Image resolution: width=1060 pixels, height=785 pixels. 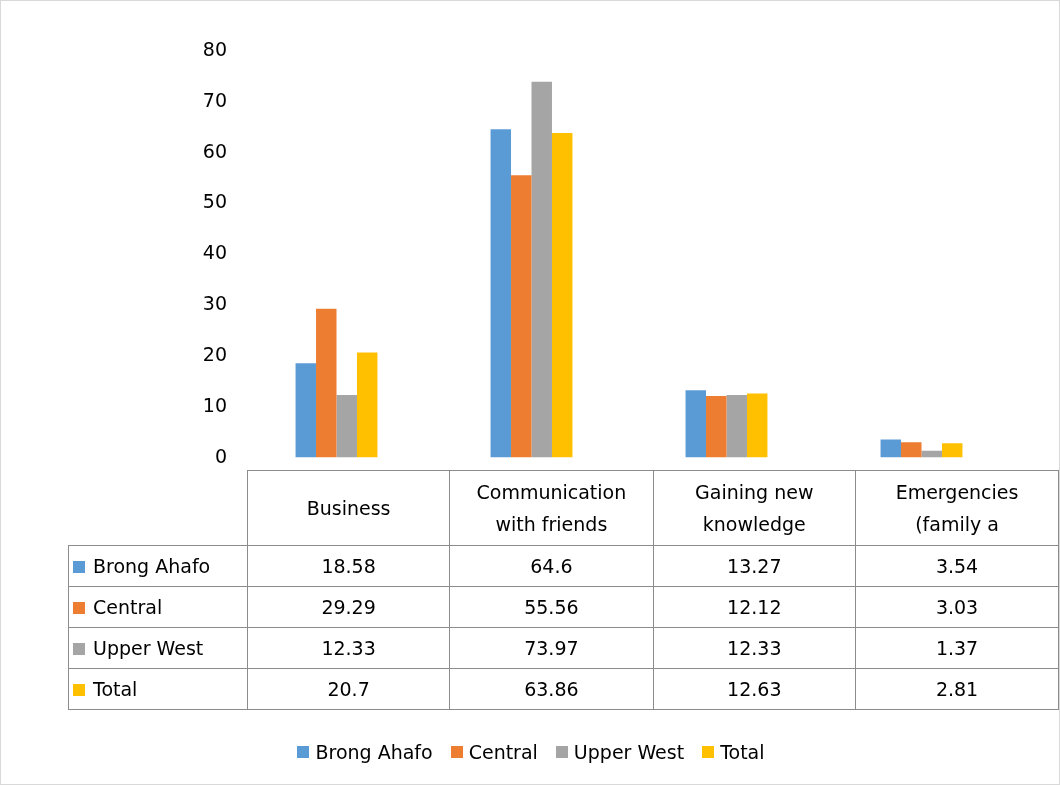 What do you see at coordinates (754, 689) in the screenshot?
I see `data-label: 12.63` at bounding box center [754, 689].